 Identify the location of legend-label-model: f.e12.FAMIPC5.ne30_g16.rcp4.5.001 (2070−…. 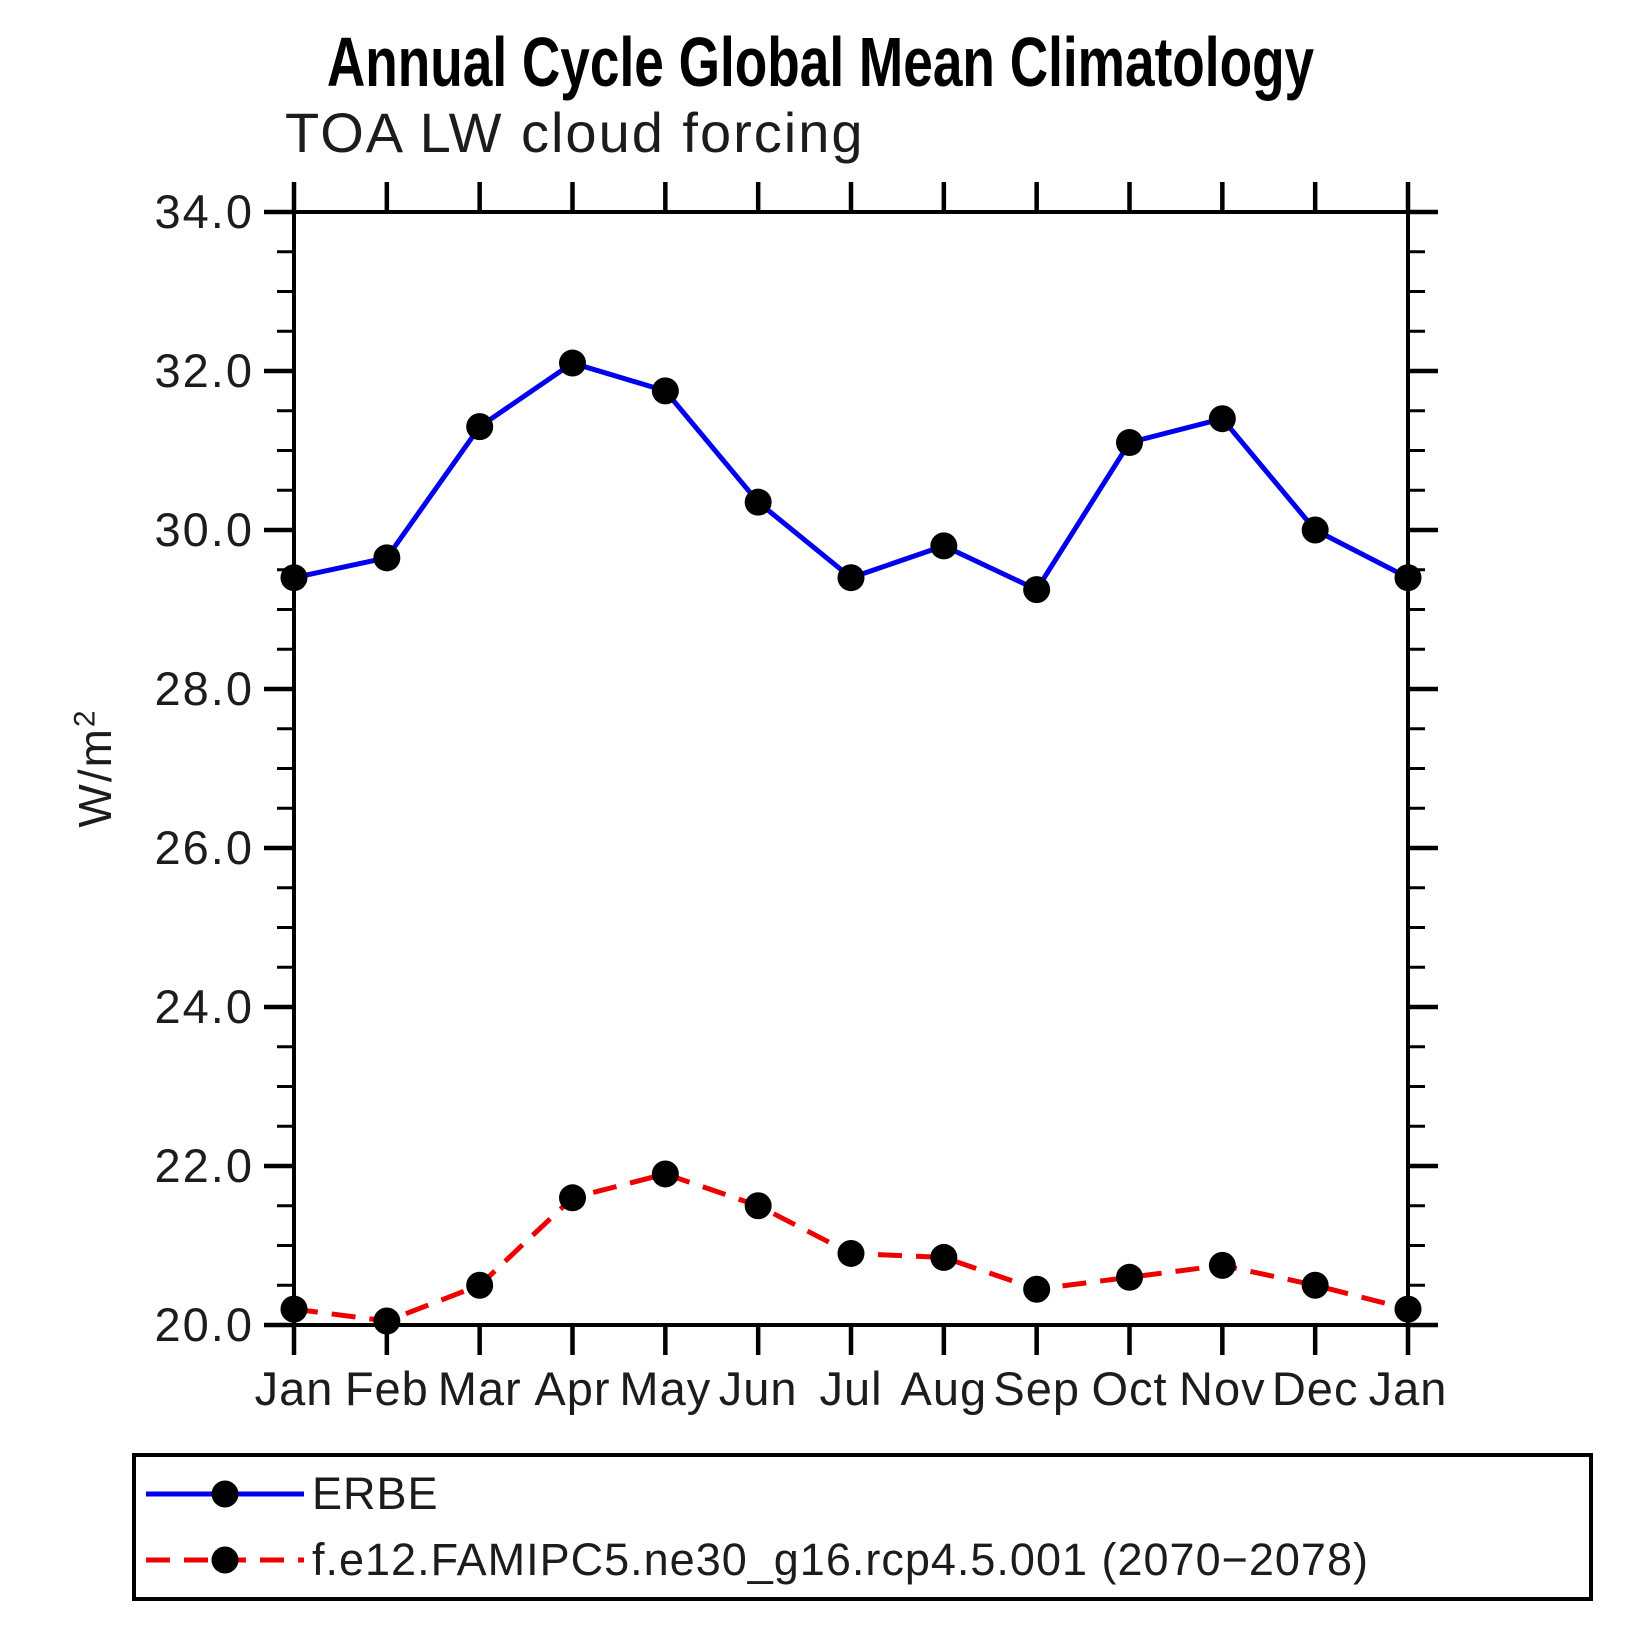
(840, 1559).